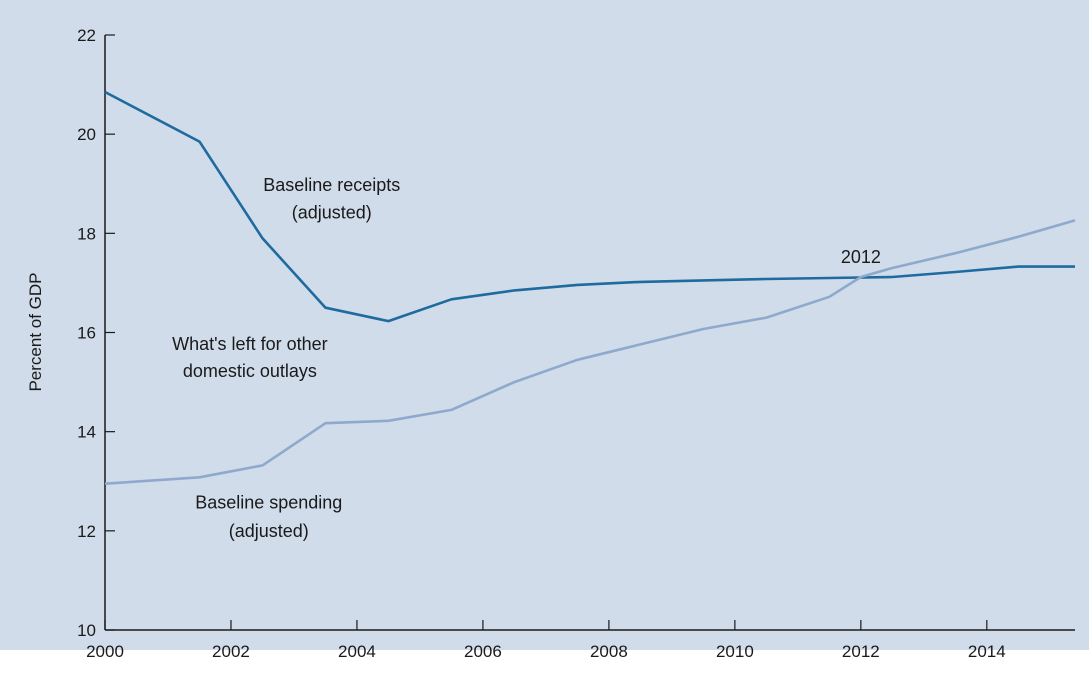 The height and width of the screenshot is (673, 1089). I want to click on annotation-label: 2012, so click(861, 257).